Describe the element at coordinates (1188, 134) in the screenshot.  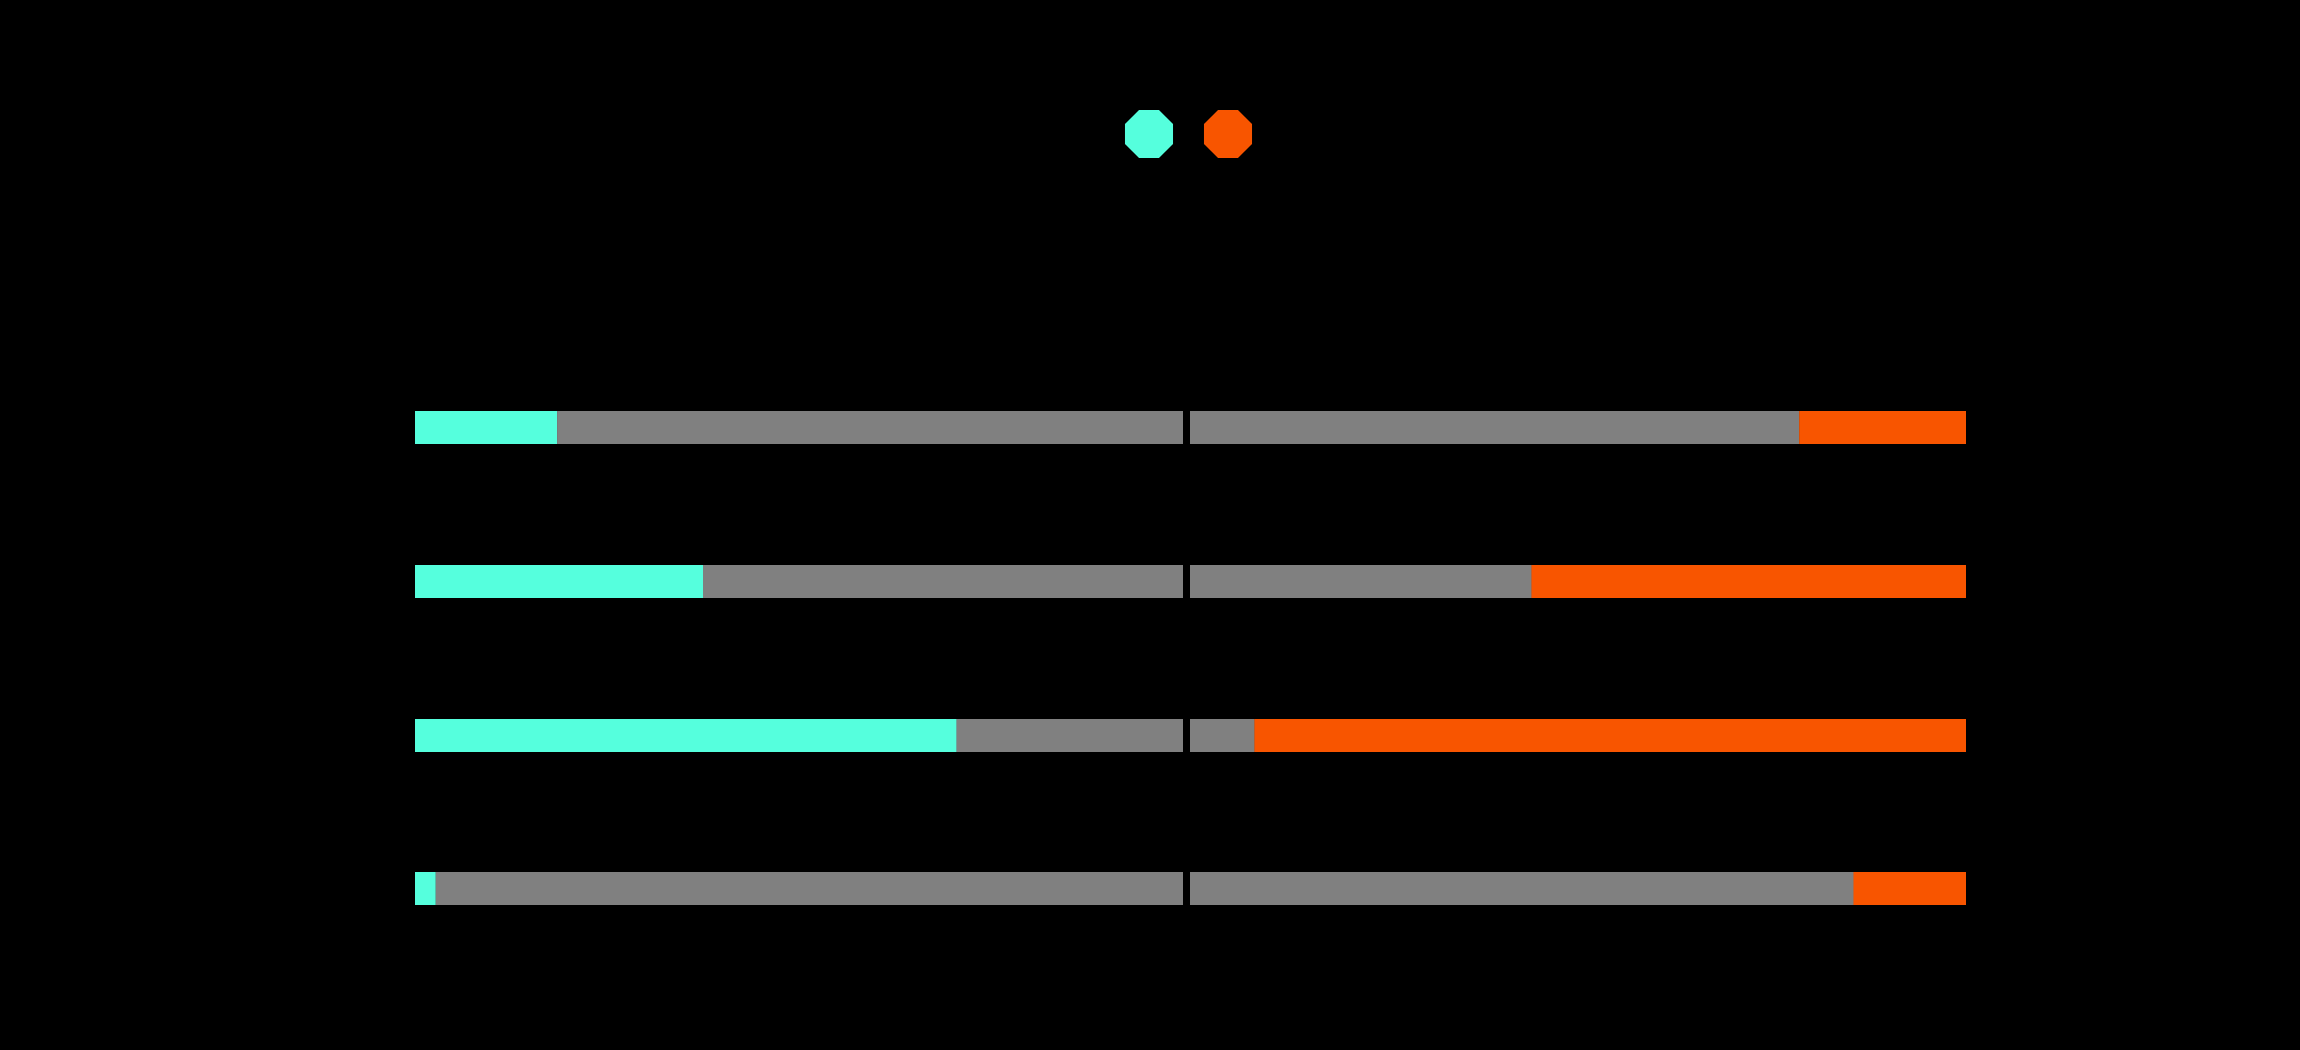
I see `legend` at that location.